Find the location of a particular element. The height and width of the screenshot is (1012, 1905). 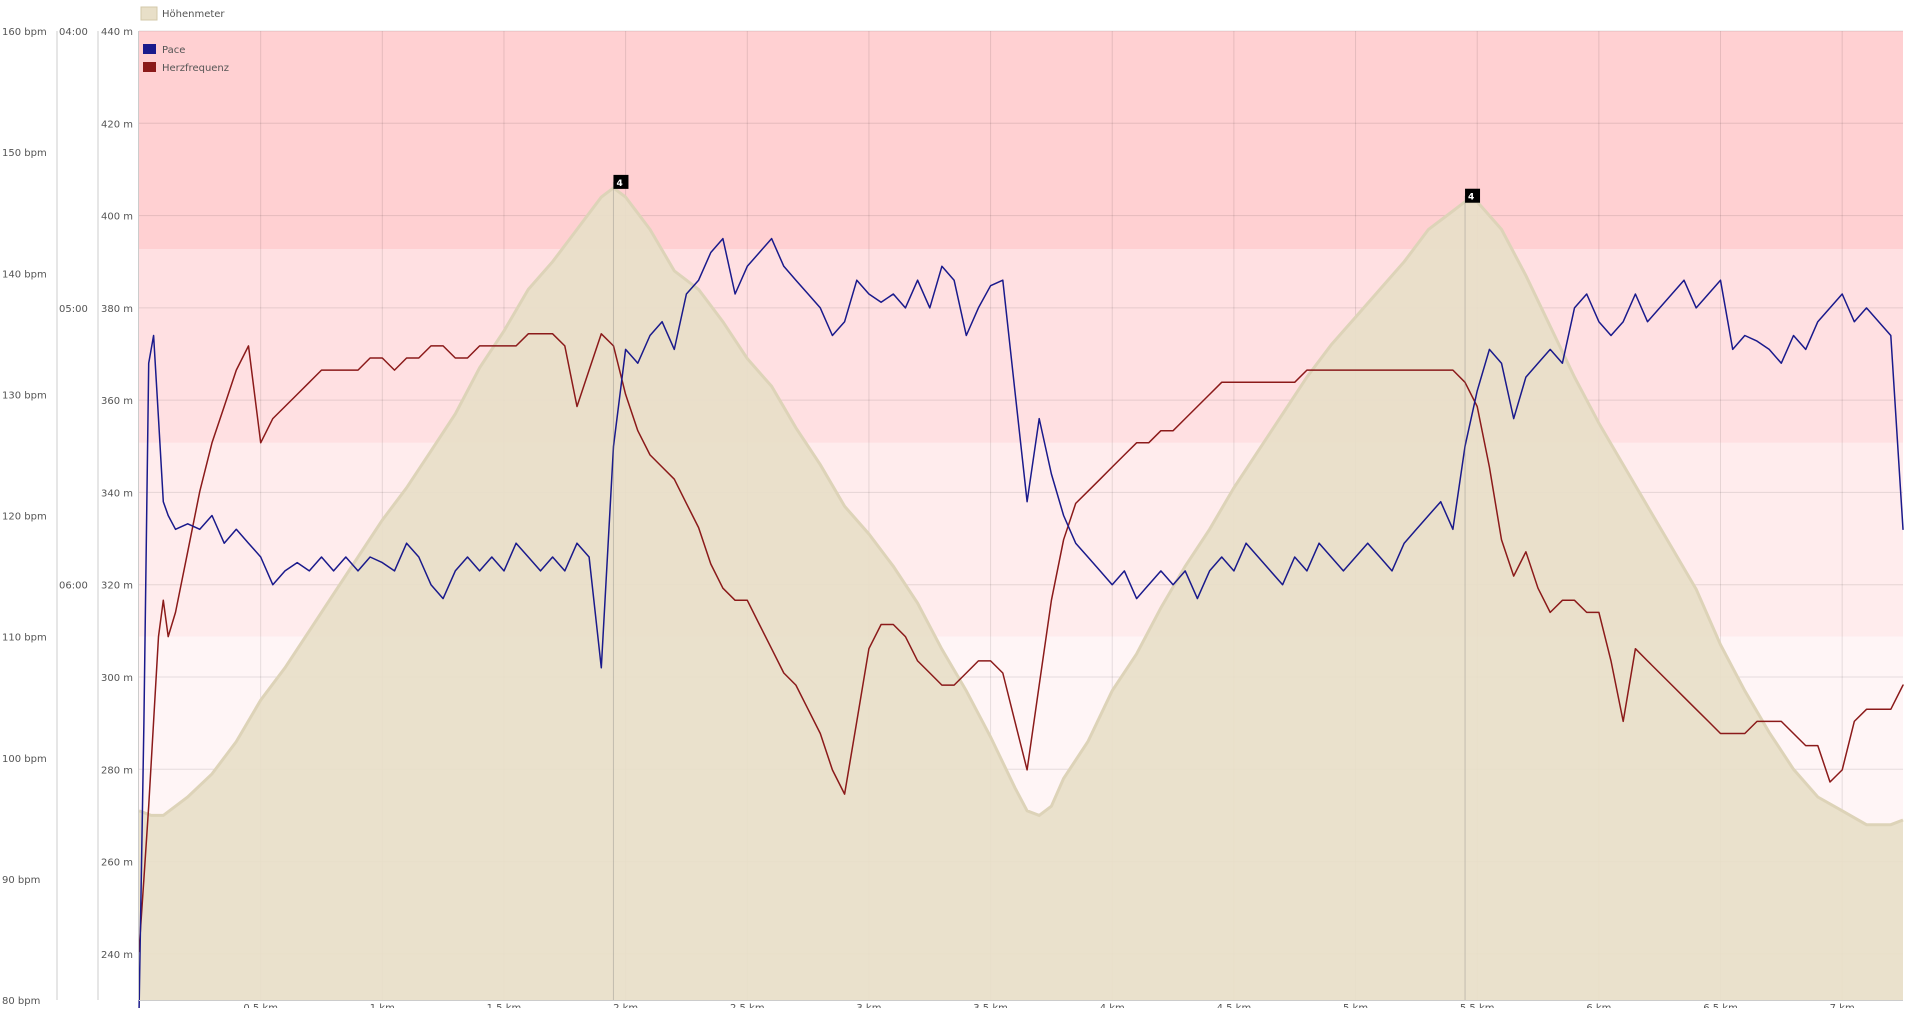

hr-axis-tick-label: 160 bpm is located at coordinates (24, 32).